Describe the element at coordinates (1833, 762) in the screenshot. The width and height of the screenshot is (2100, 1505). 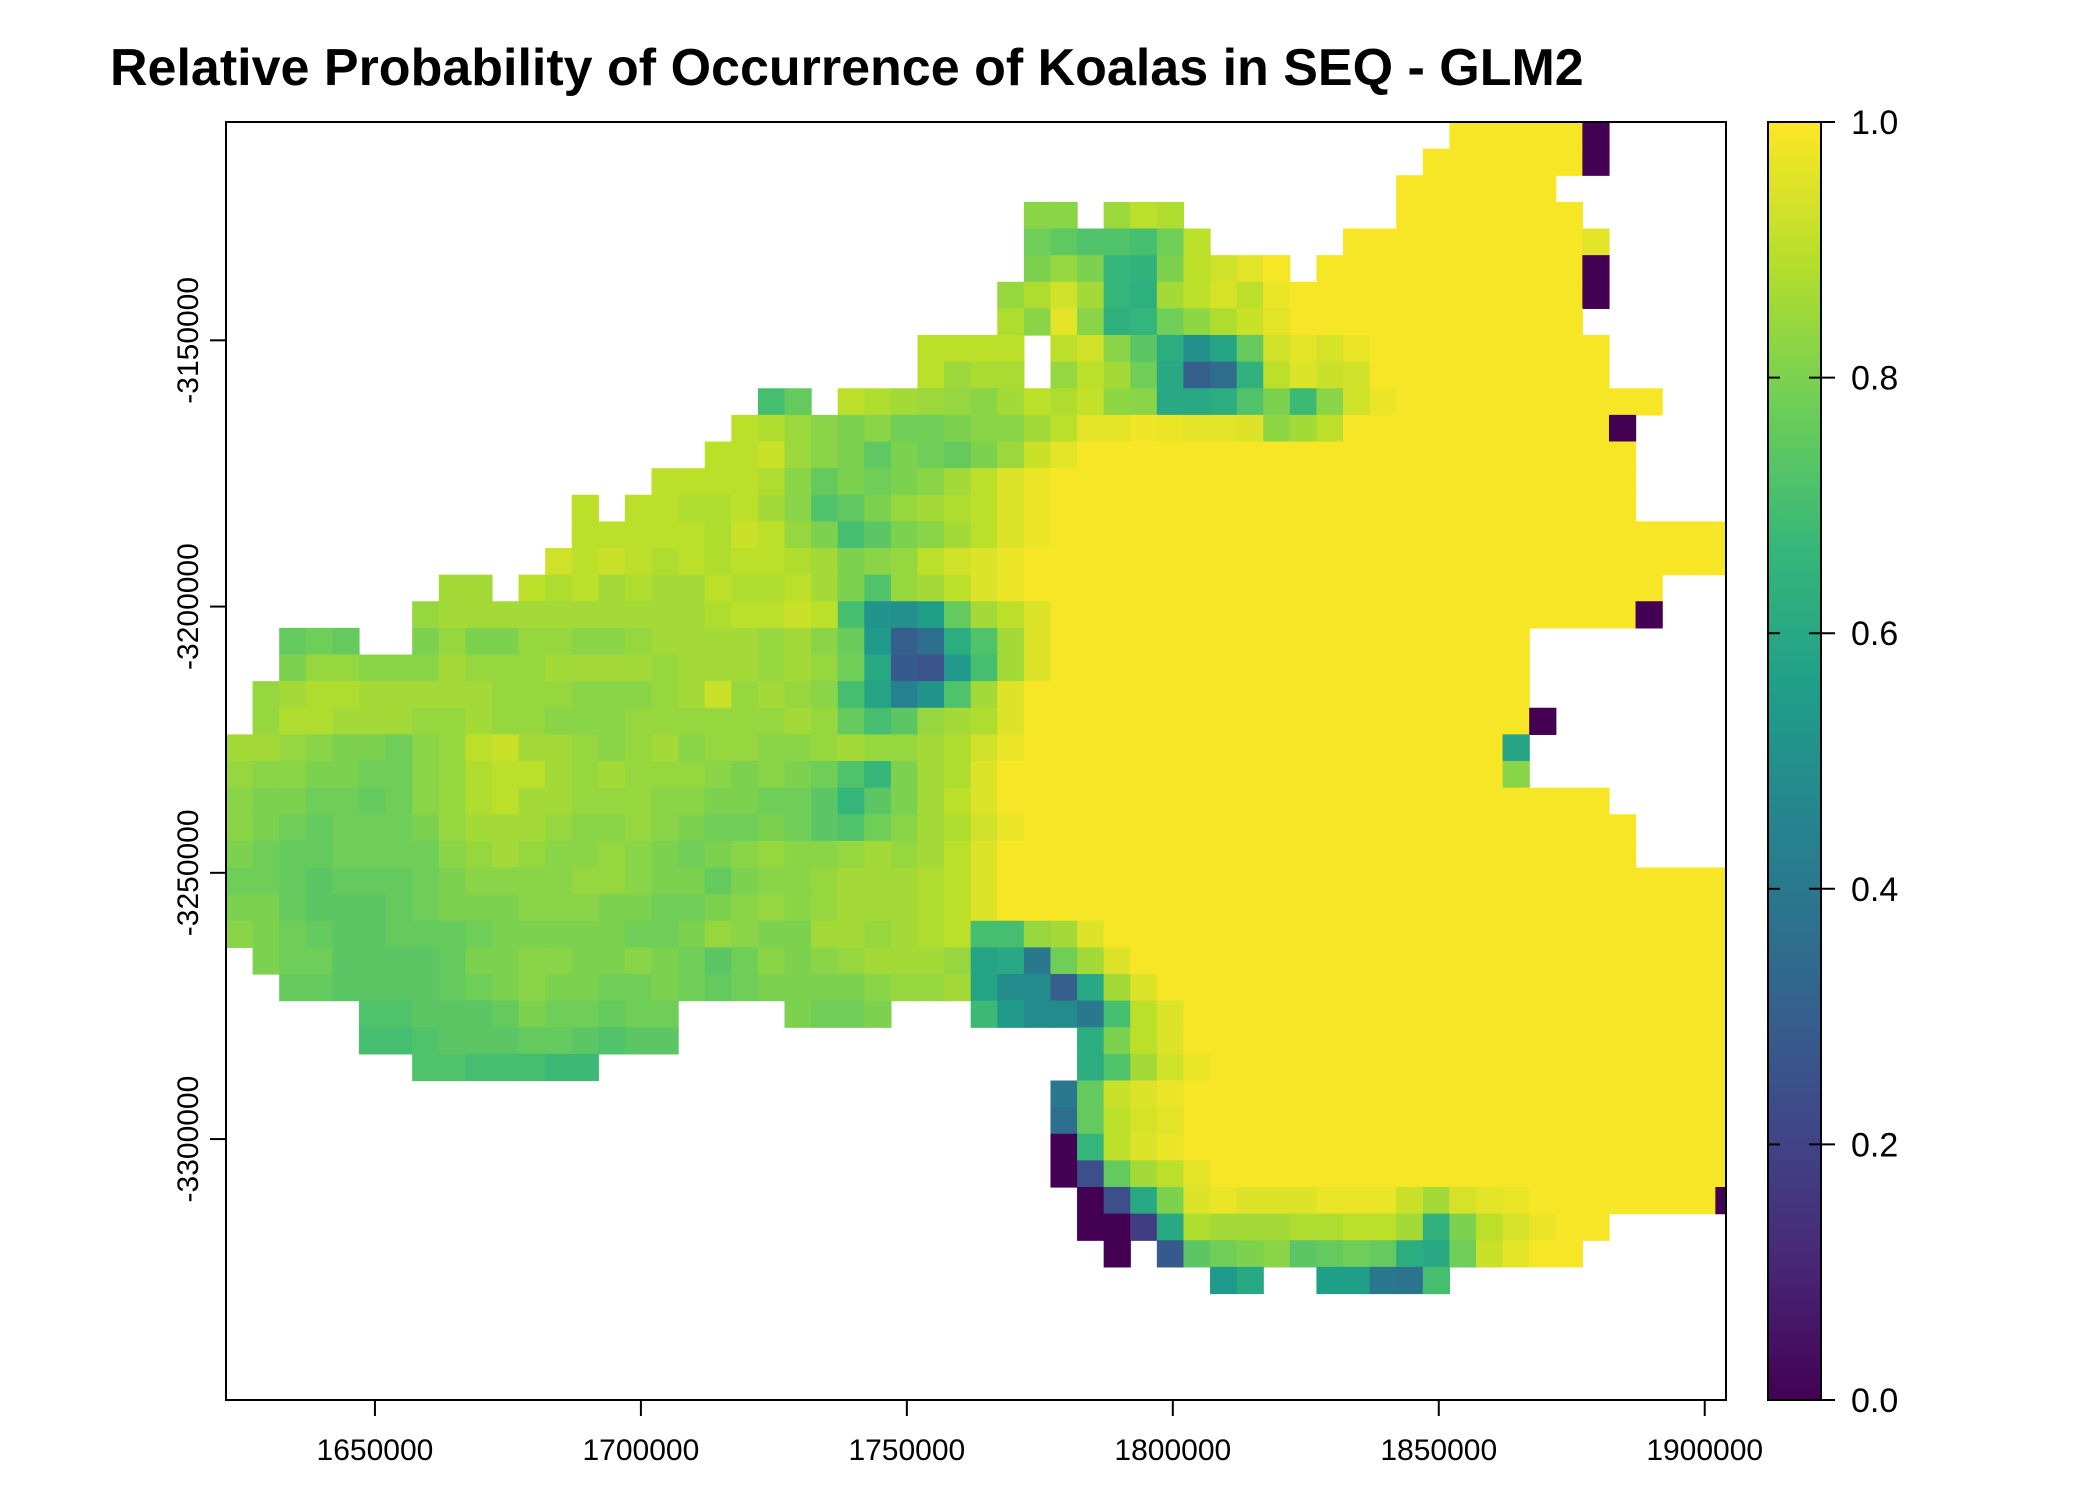
I see `colorbar-ticks: 0.00.20.40.60.81.0` at that location.